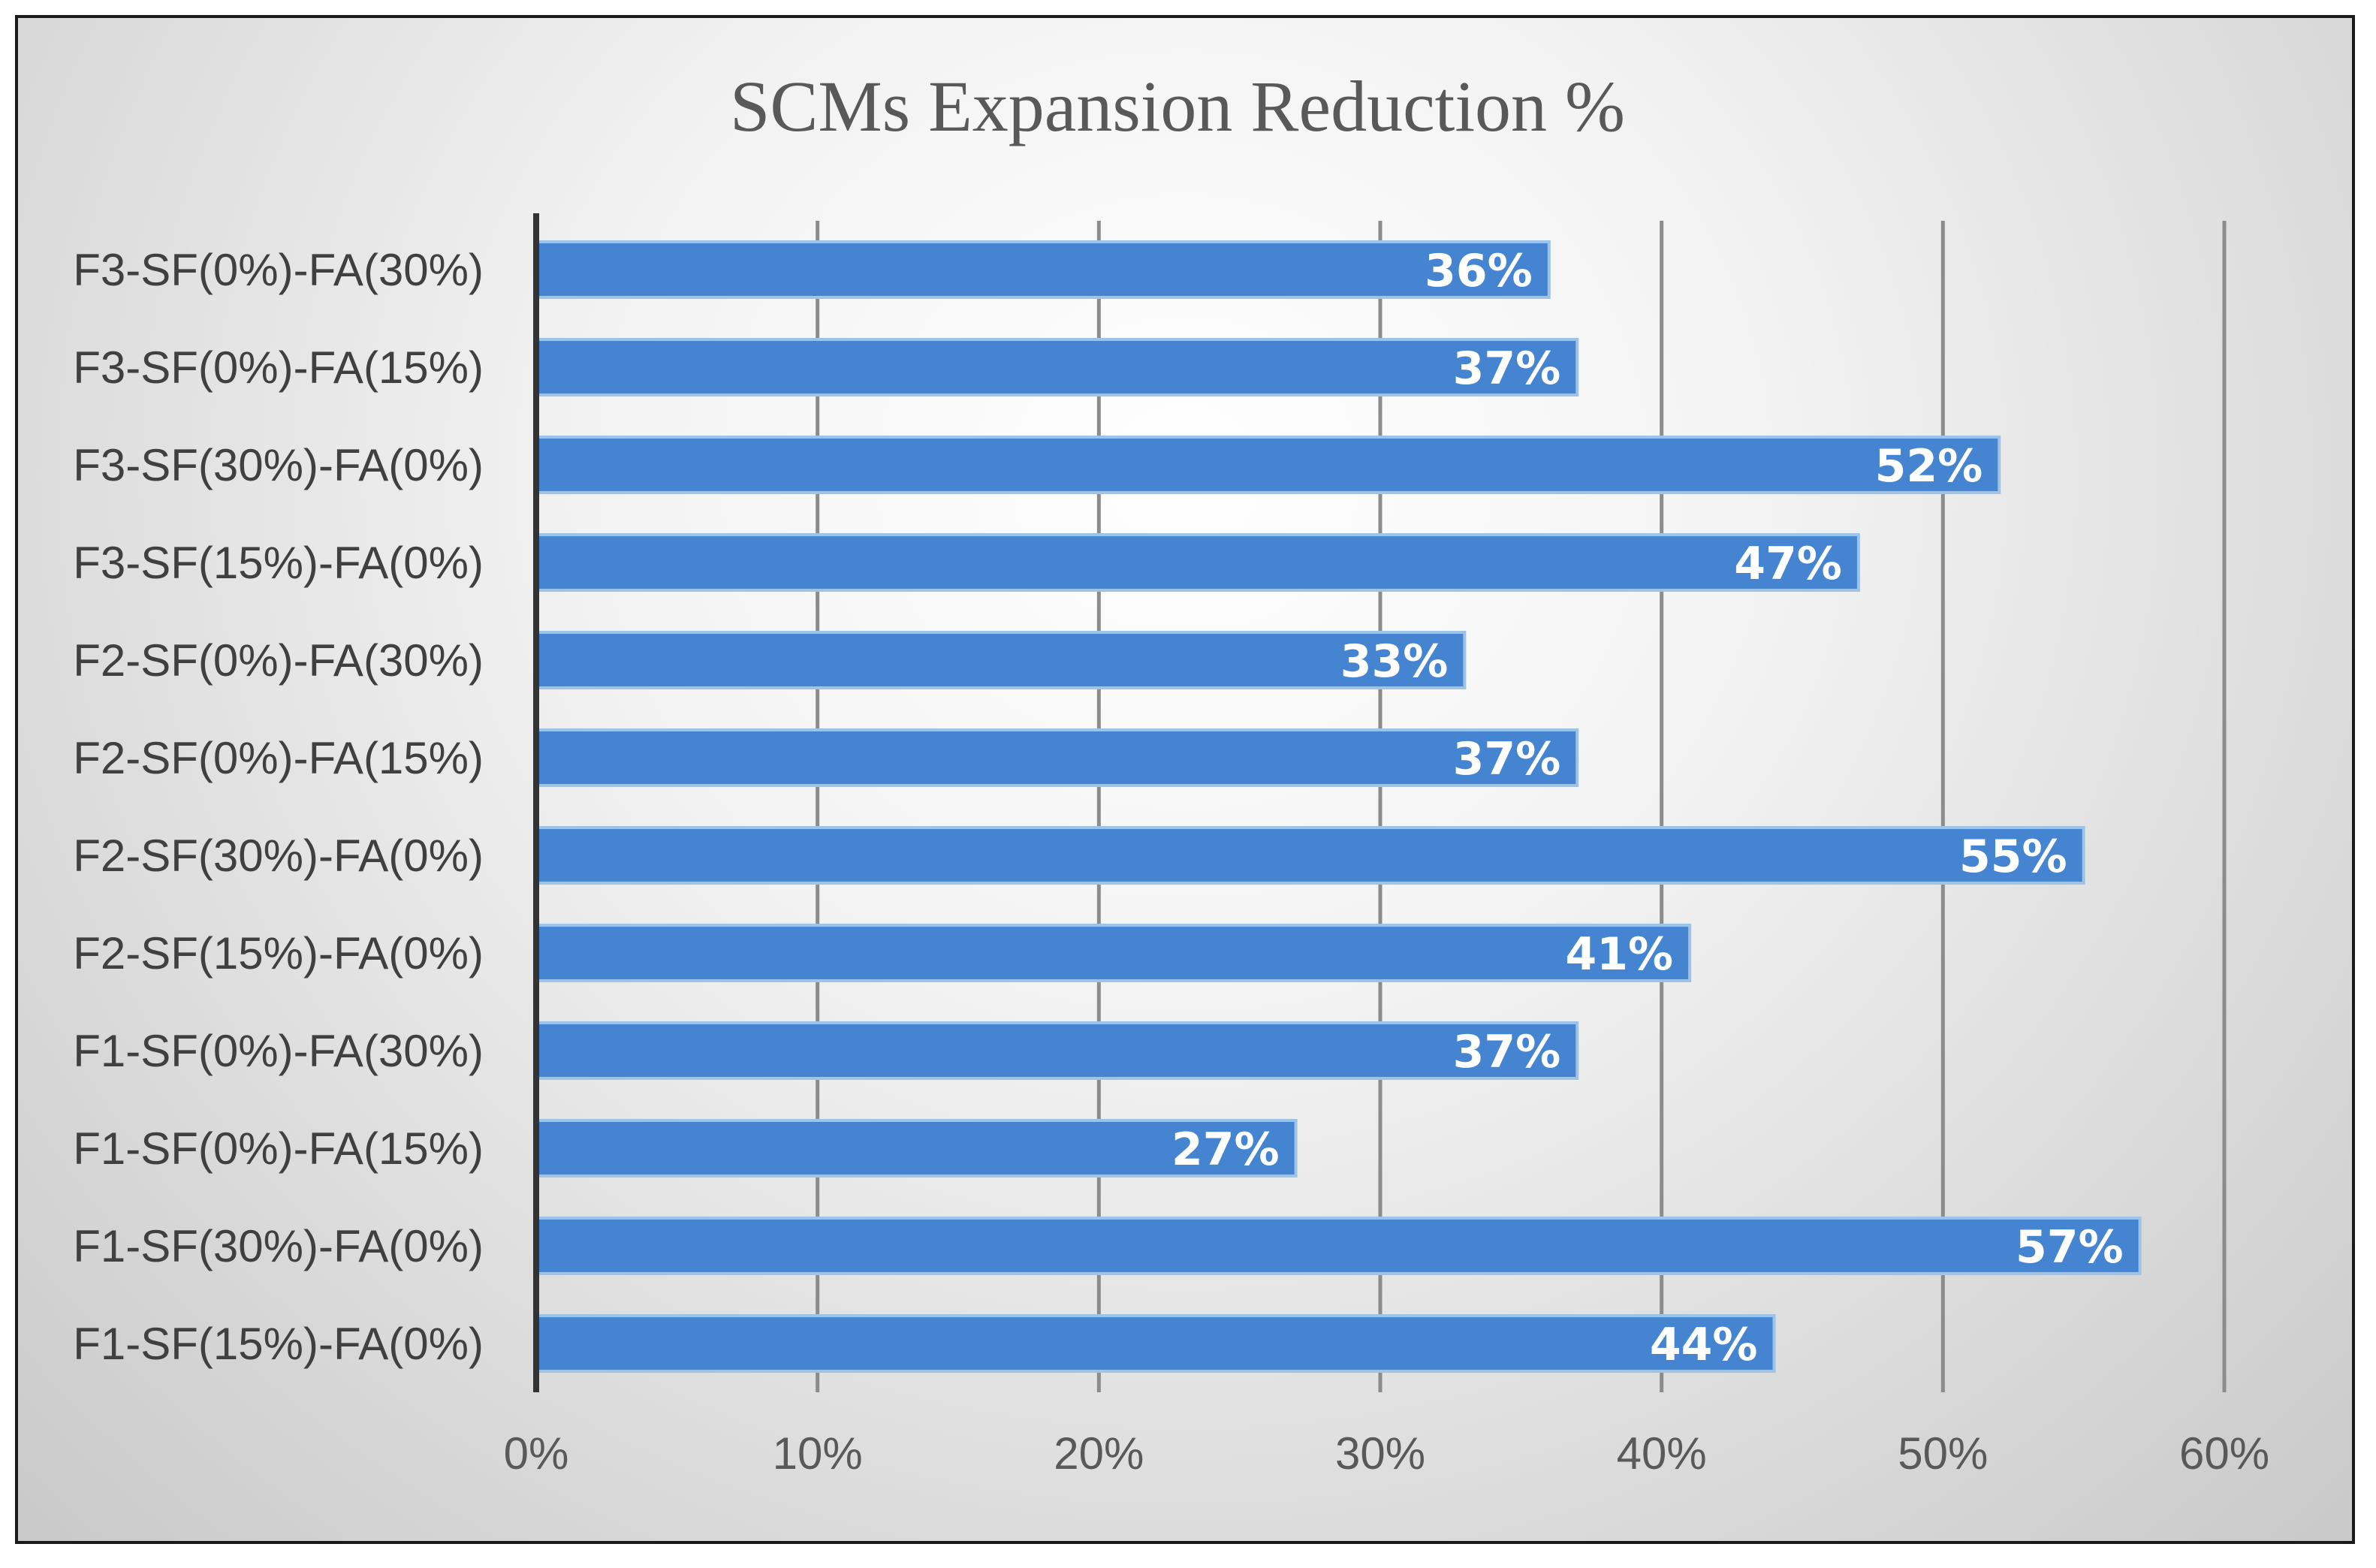 The width and height of the screenshot is (2376, 1568). I want to click on x-tick-label: 30%, so click(1380, 1453).